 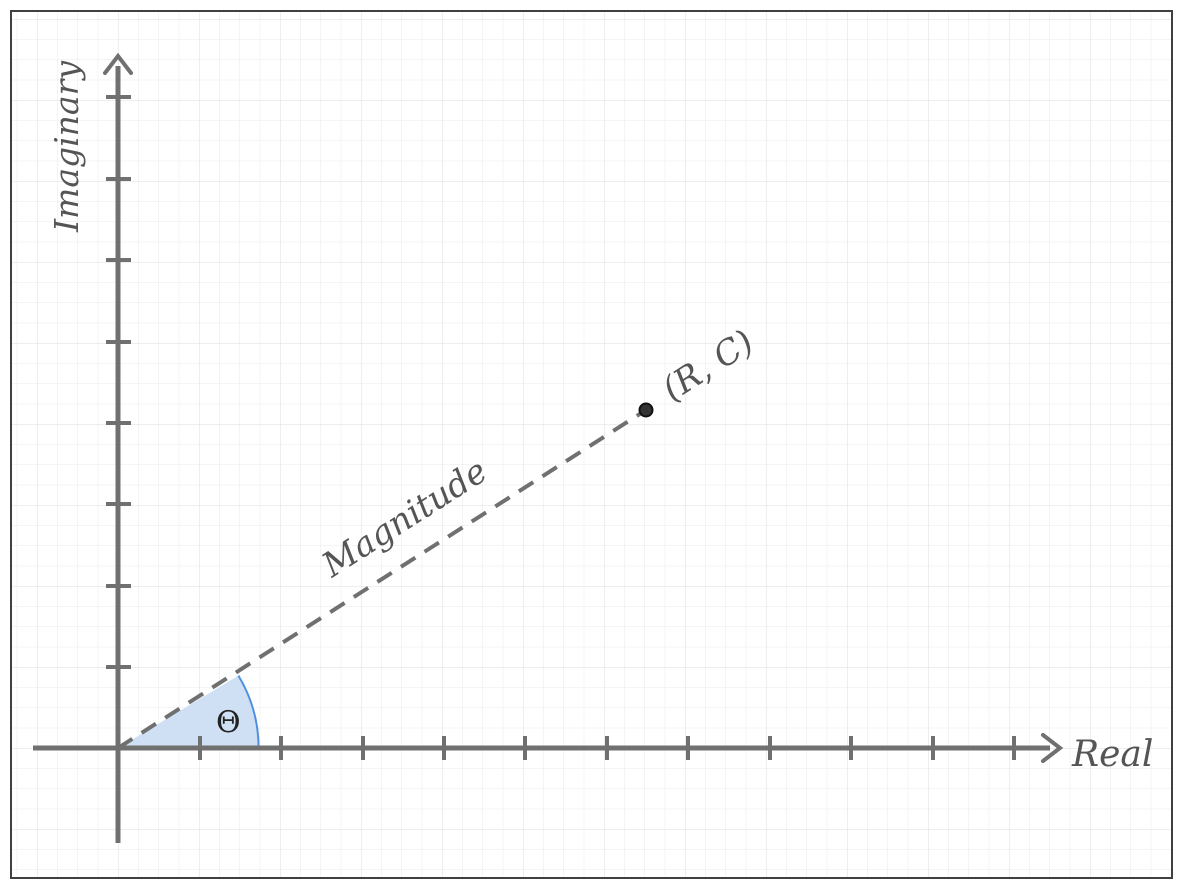 What do you see at coordinates (228, 722) in the screenshot?
I see `angle-label: Θ` at bounding box center [228, 722].